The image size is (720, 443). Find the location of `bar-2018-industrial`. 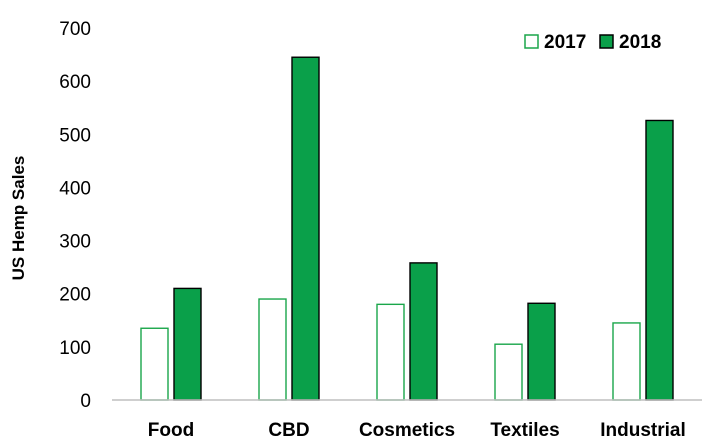

bar-2018-industrial is located at coordinates (659, 260).